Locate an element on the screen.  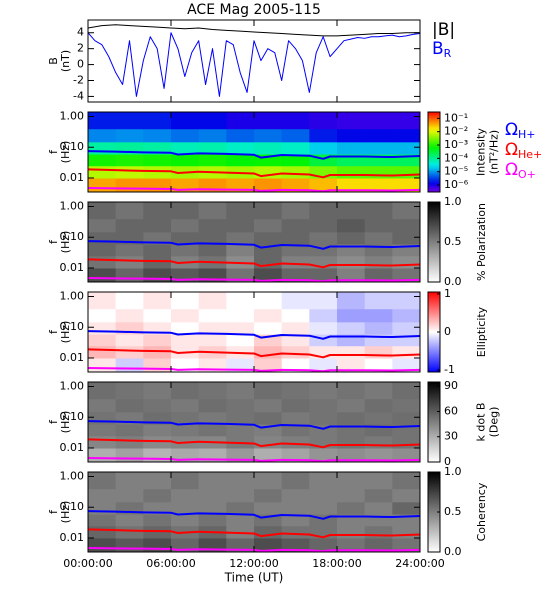
colorbar-tick-label: 0.0 is located at coordinates (453, 551).